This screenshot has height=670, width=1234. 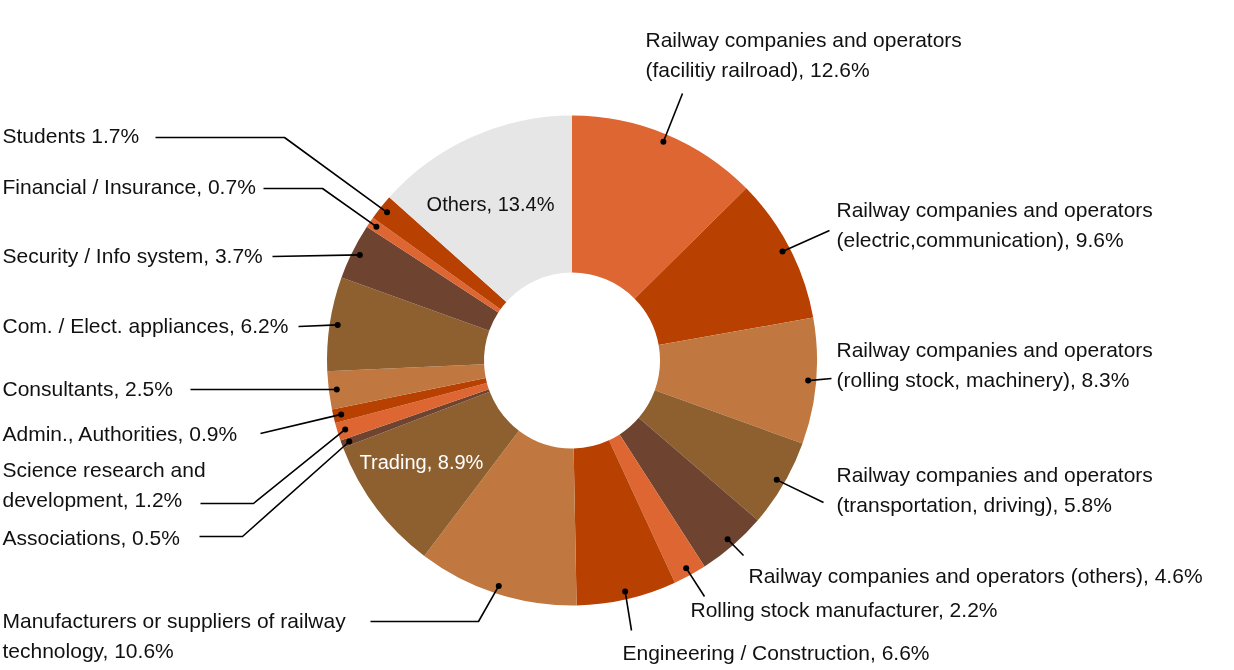 What do you see at coordinates (994, 489) in the screenshot?
I see `slice-label: Railway companies and operators (transportation, driving), 5.8%` at bounding box center [994, 489].